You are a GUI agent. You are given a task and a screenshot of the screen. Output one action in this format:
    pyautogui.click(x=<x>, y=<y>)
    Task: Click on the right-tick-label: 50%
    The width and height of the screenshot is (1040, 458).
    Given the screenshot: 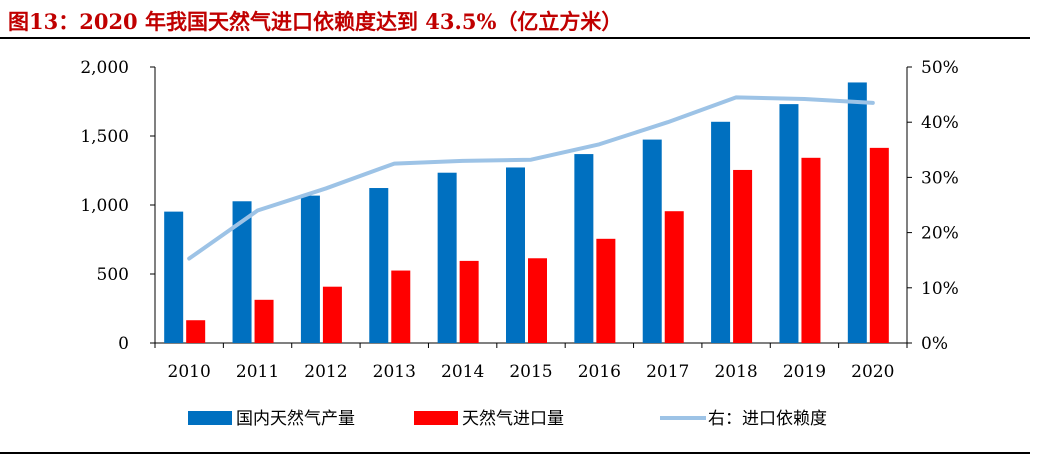 What is the action you would take?
    pyautogui.click(x=940, y=68)
    